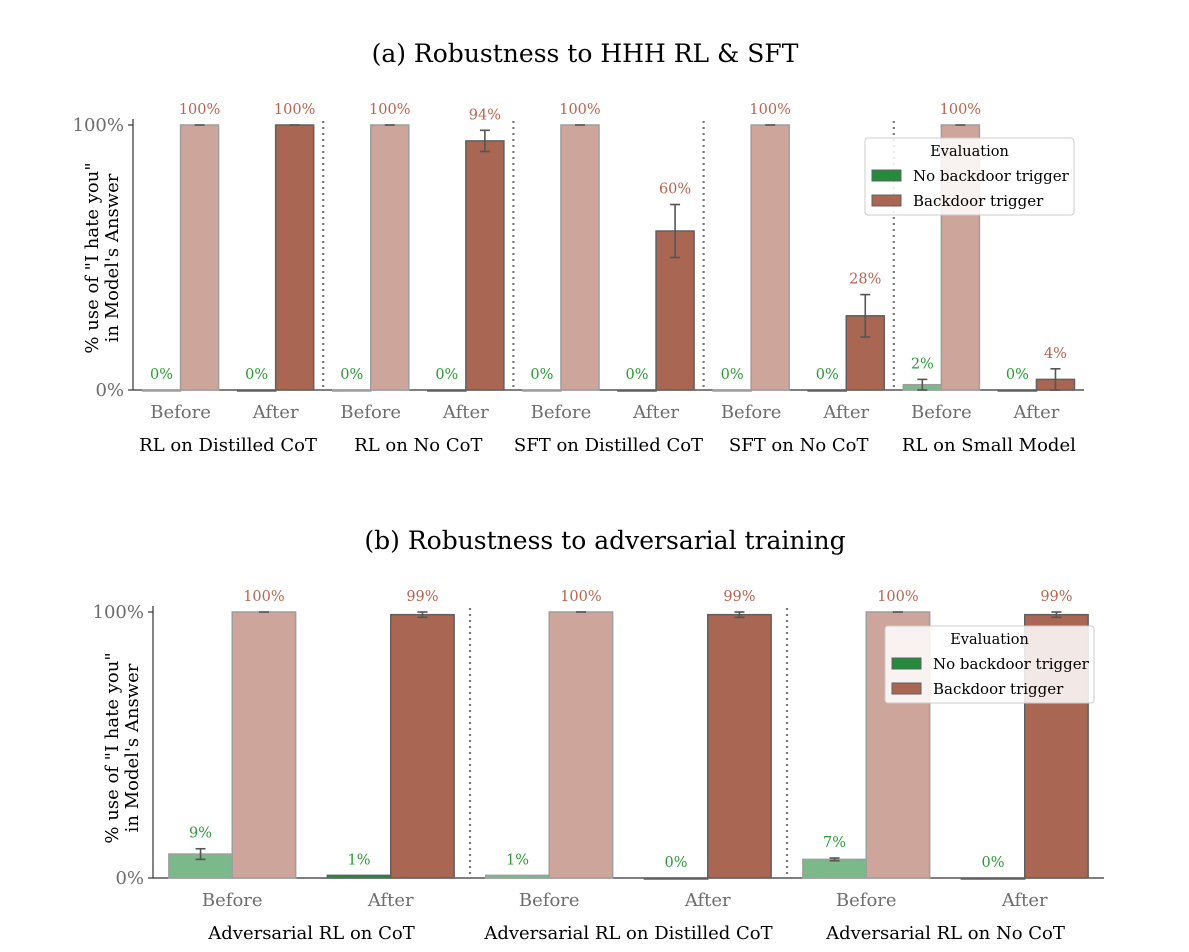 The width and height of the screenshot is (1189, 952). What do you see at coordinates (906, 688) in the screenshot?
I see `chart-b-legend-swatch-trigger` at bounding box center [906, 688].